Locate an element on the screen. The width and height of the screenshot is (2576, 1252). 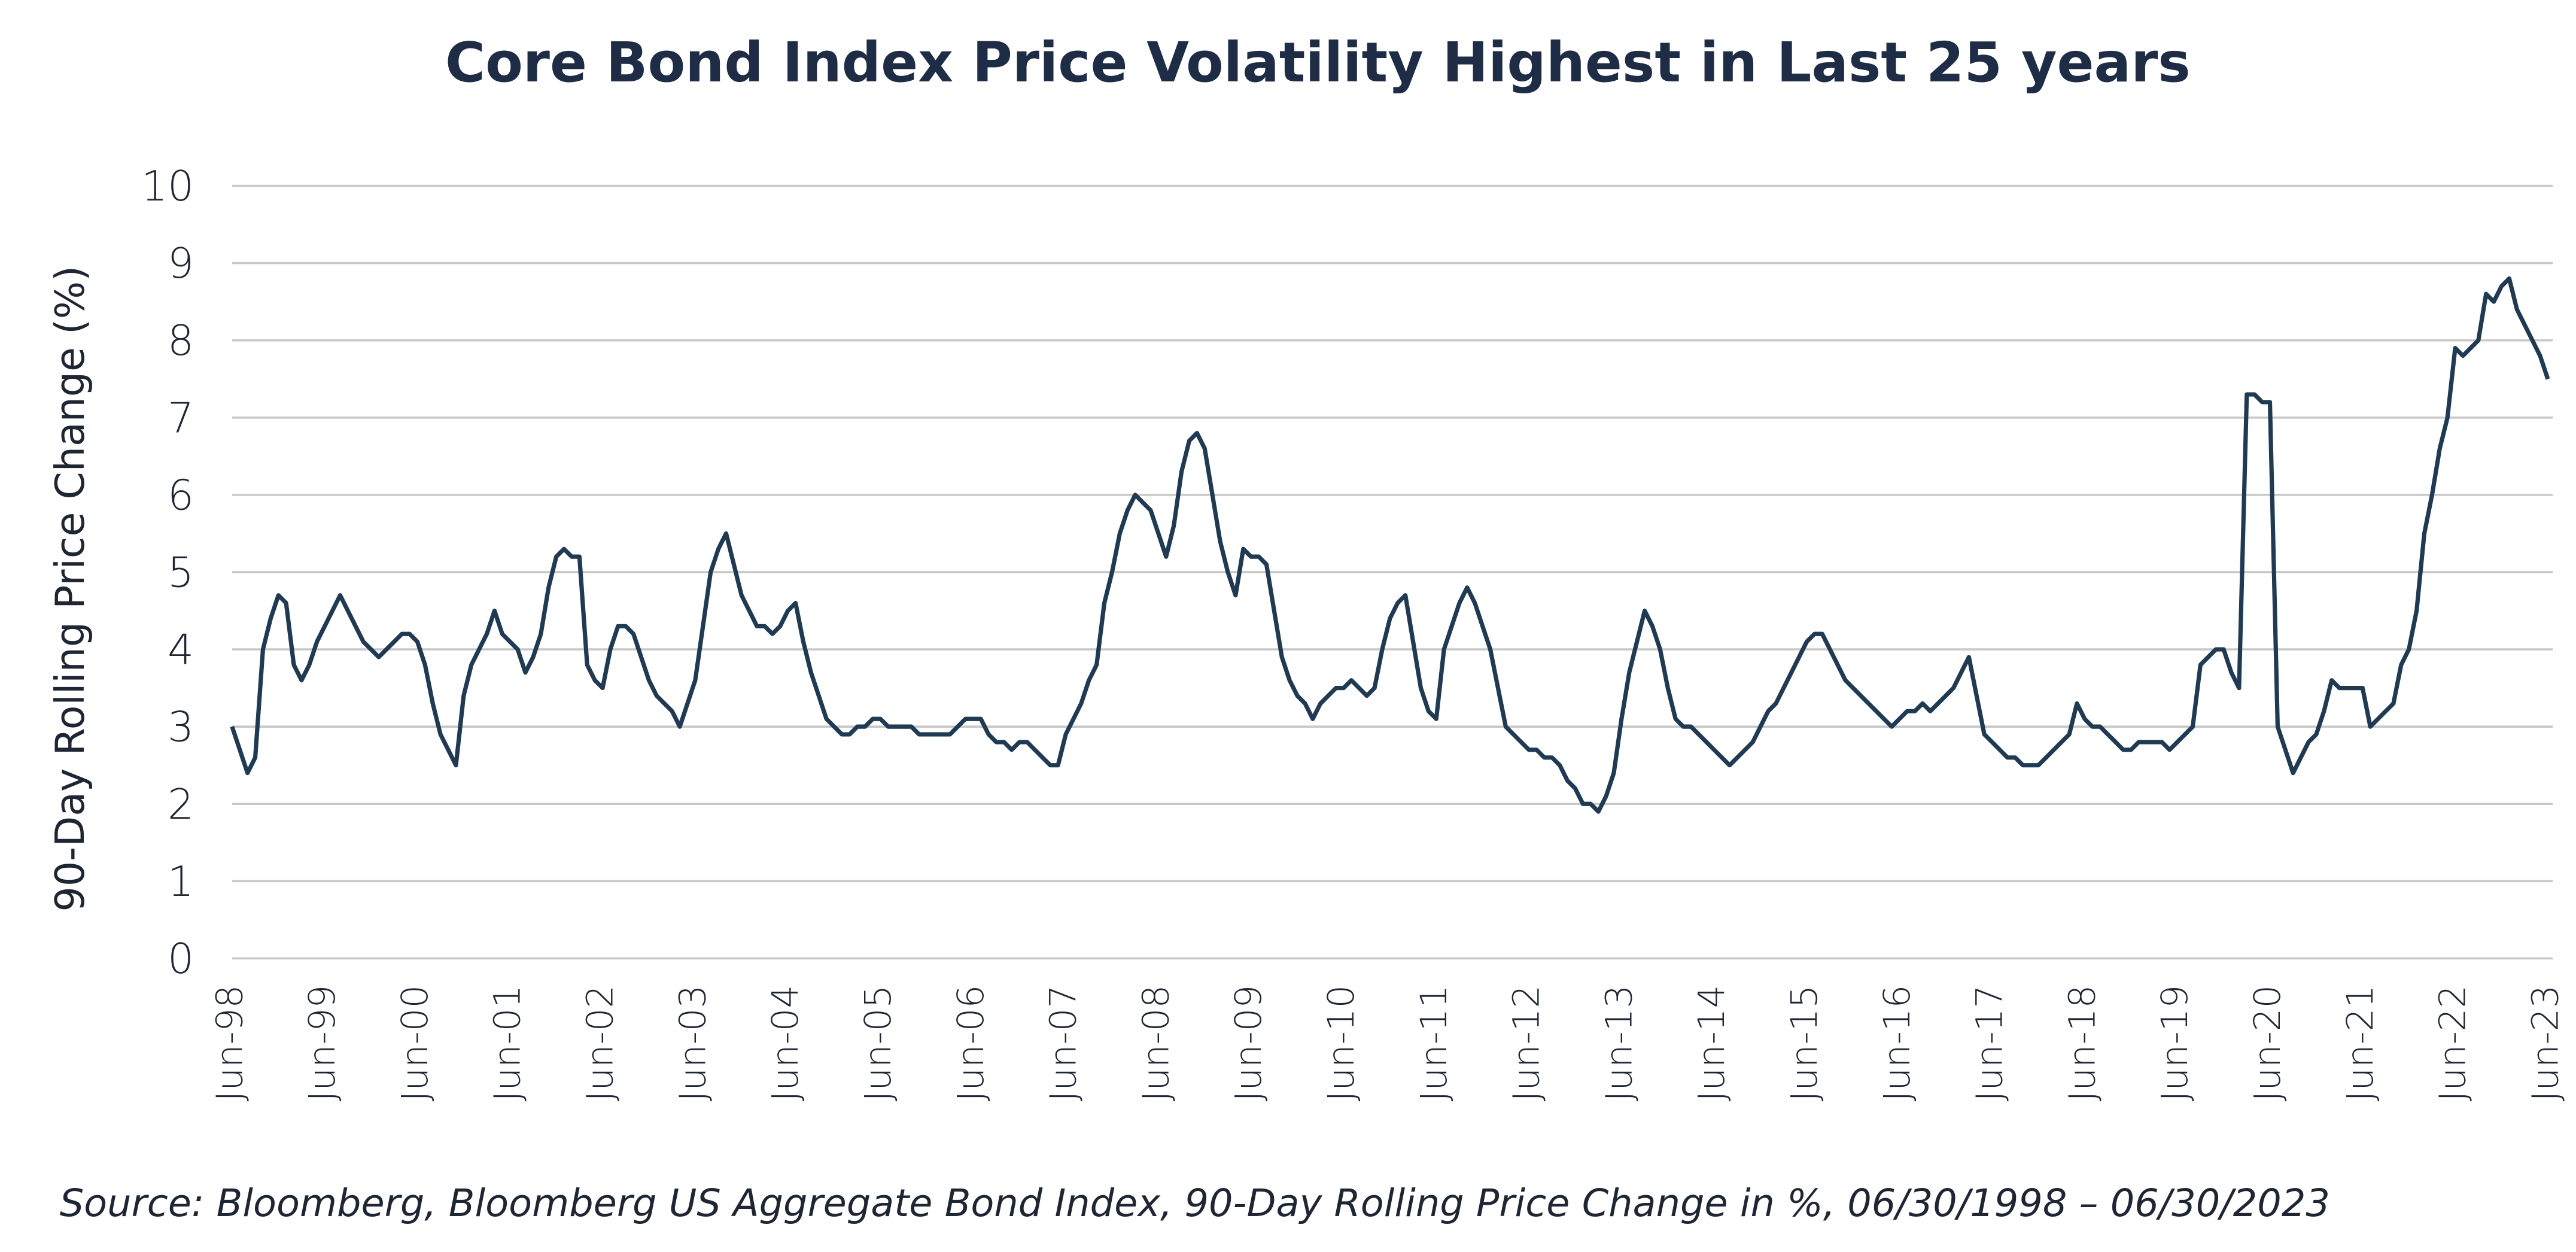
x-tick-label: Jun-15 is located at coordinates (1804, 1043).